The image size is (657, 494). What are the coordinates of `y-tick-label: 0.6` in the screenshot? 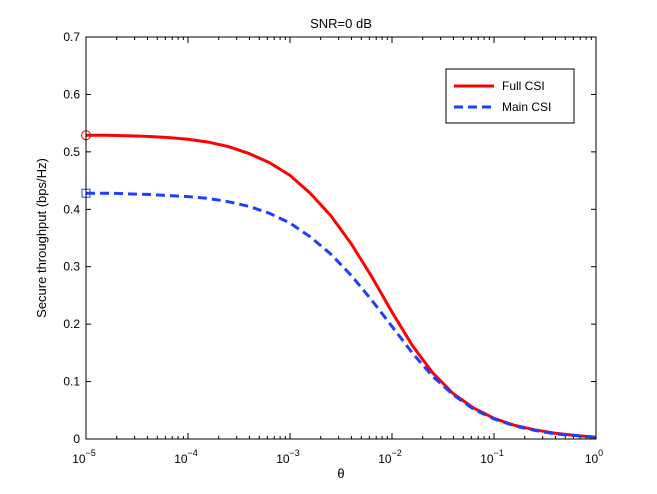 It's located at (71, 94).